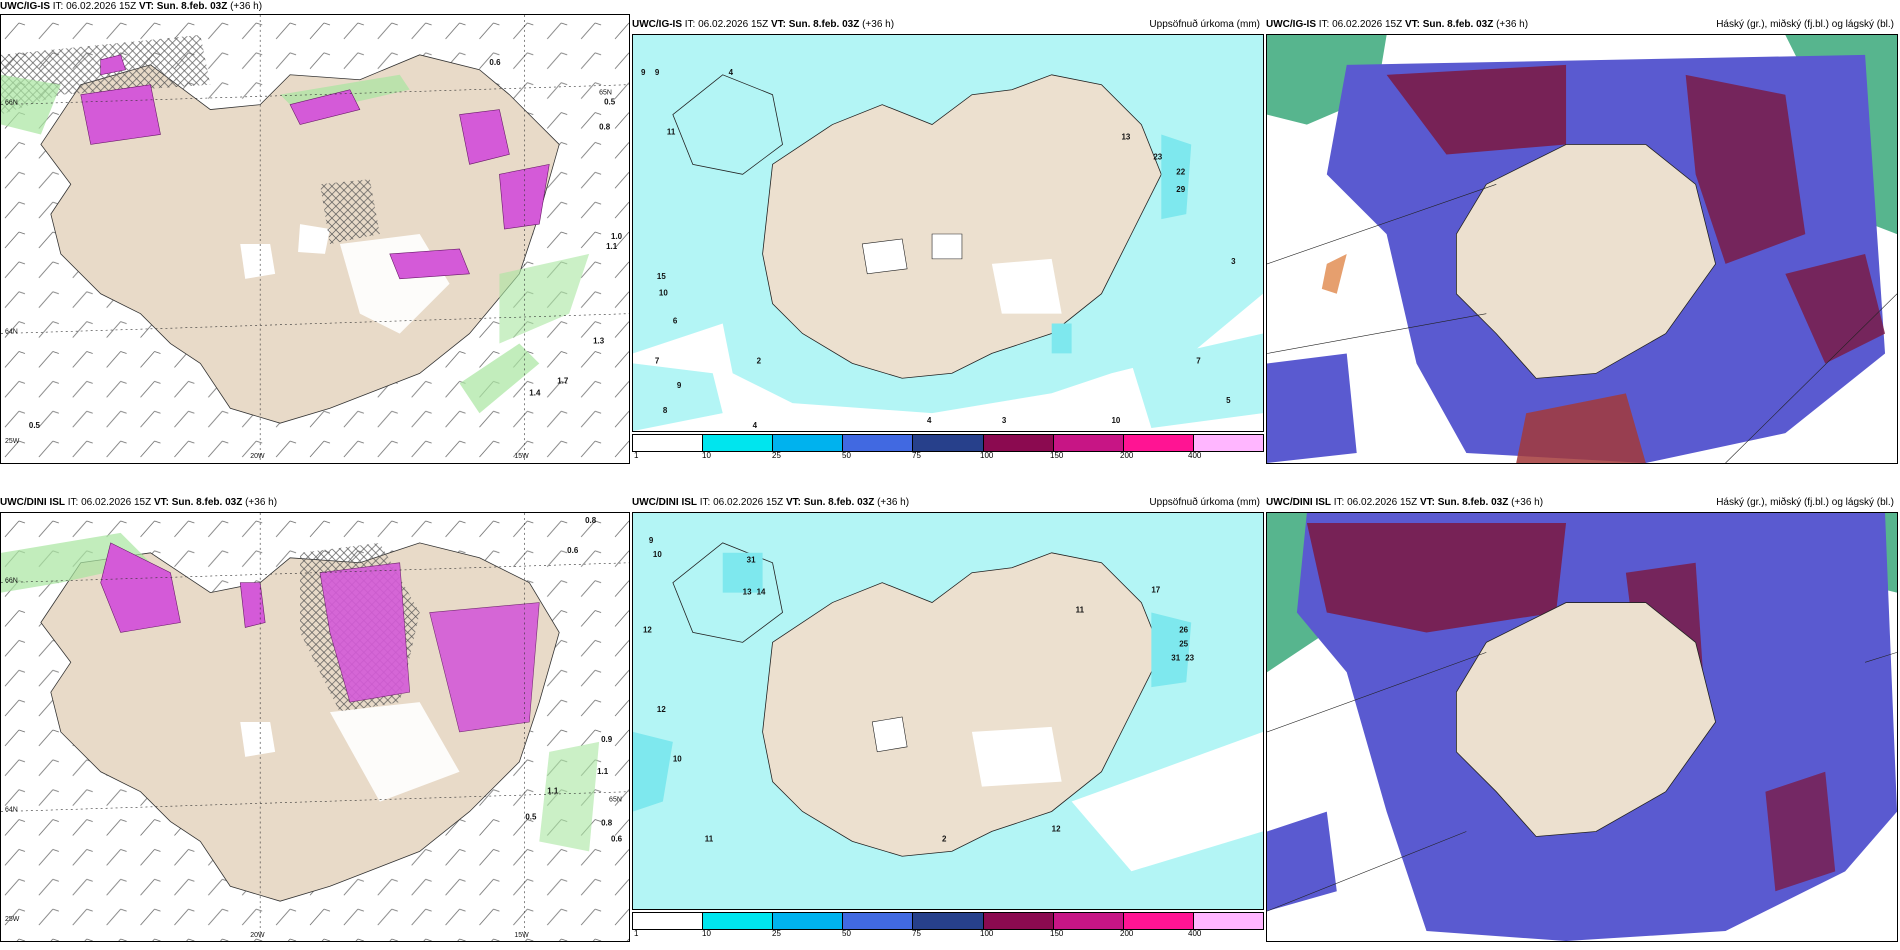  Describe the element at coordinates (1004, 420) in the screenshot. I see `value-label: 3` at that location.